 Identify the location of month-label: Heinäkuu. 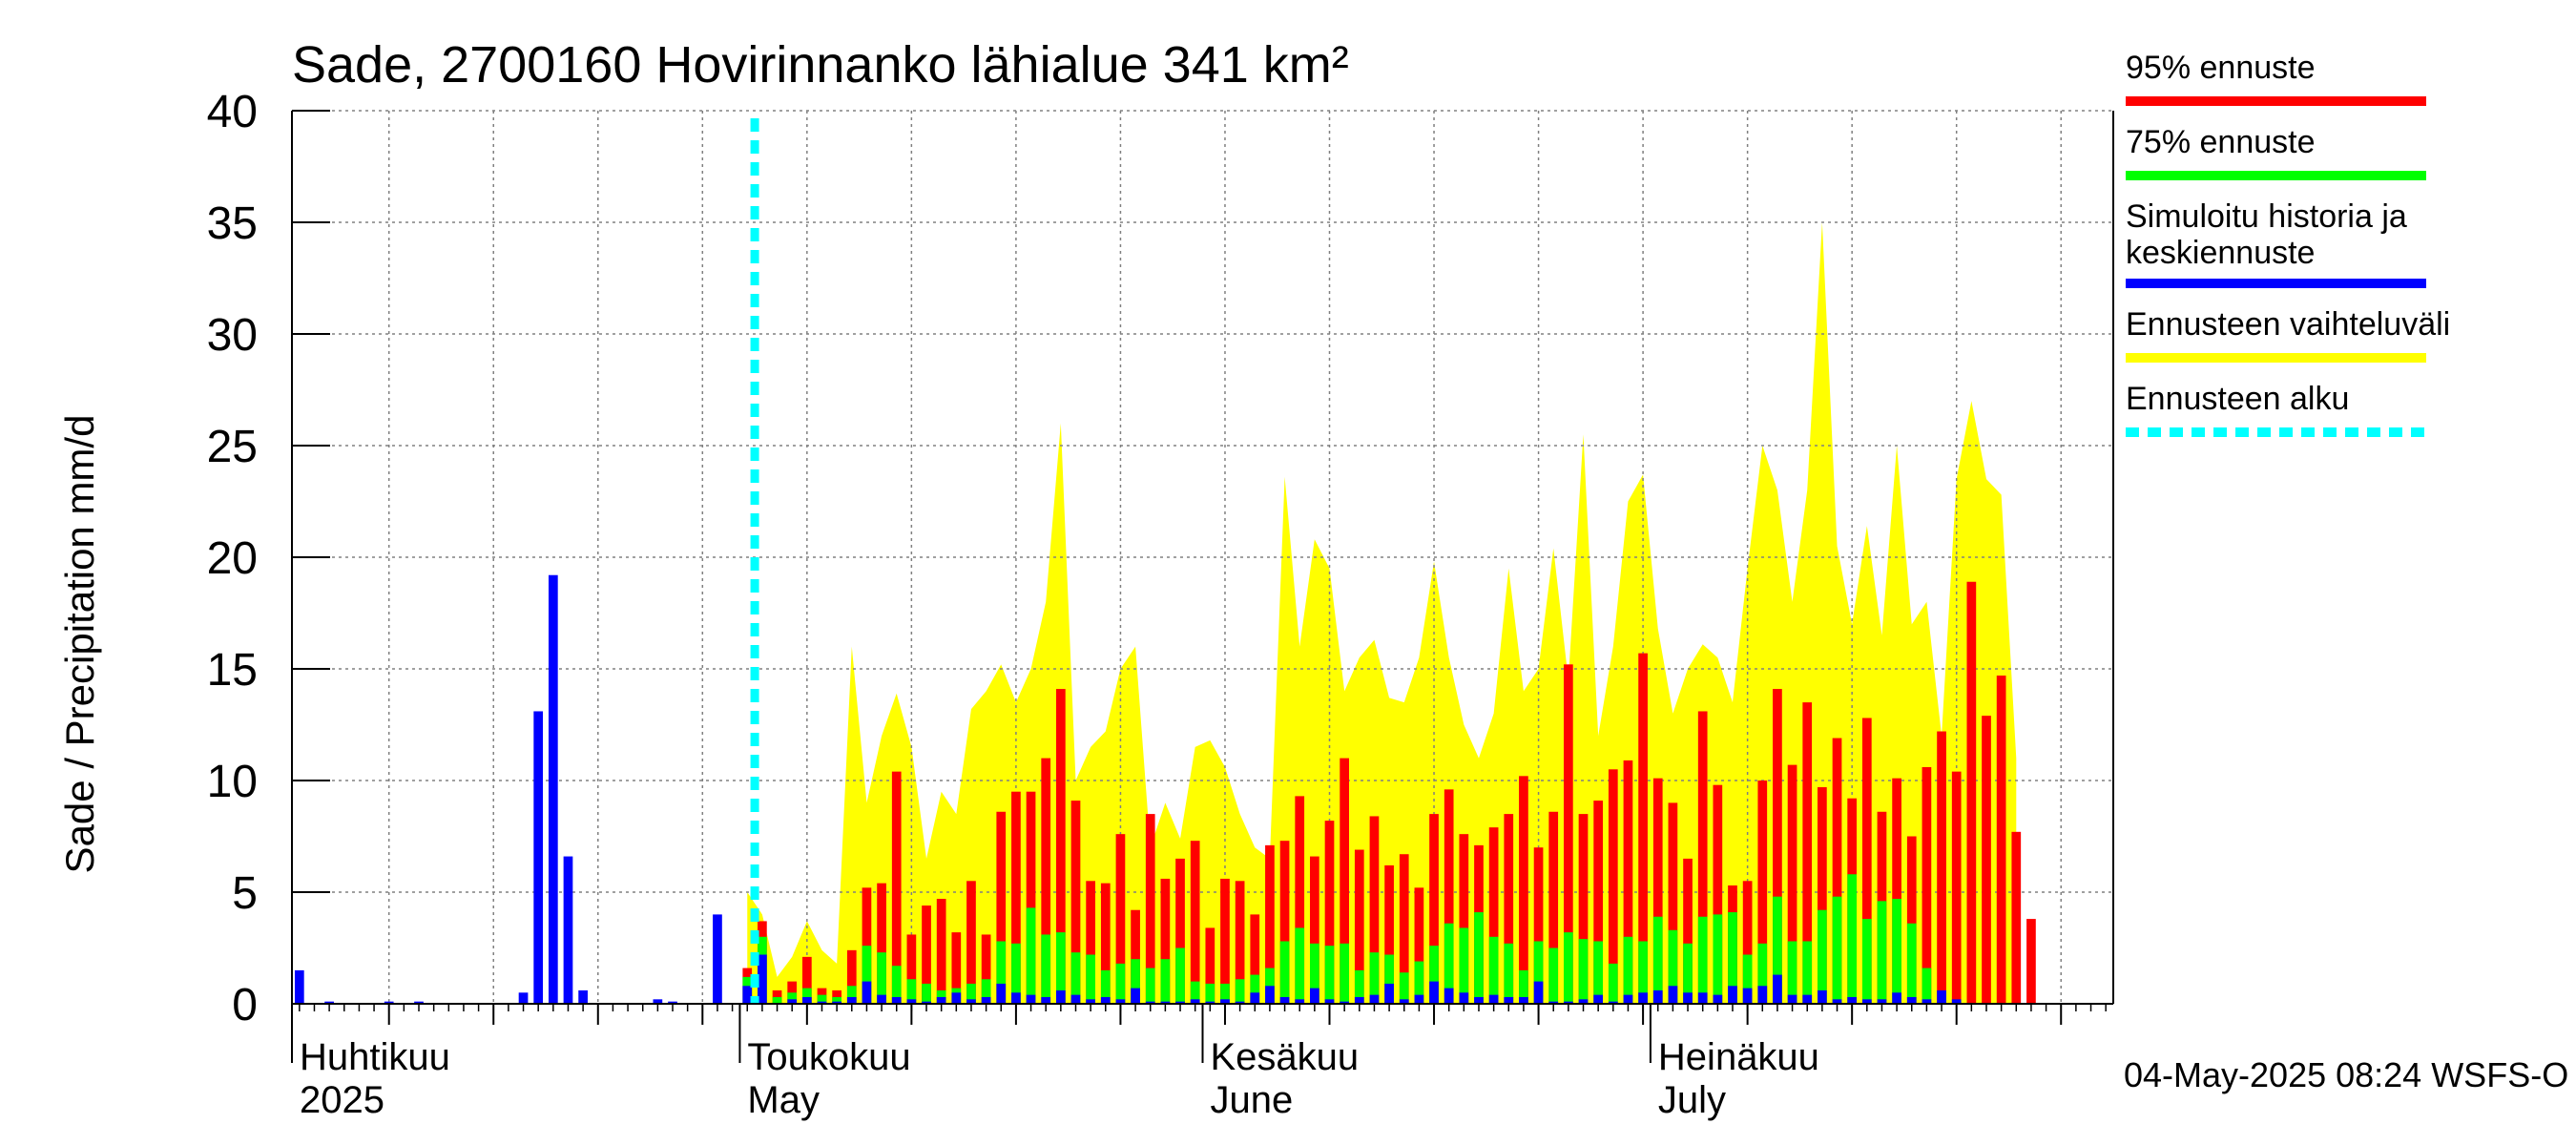
(1738, 1057).